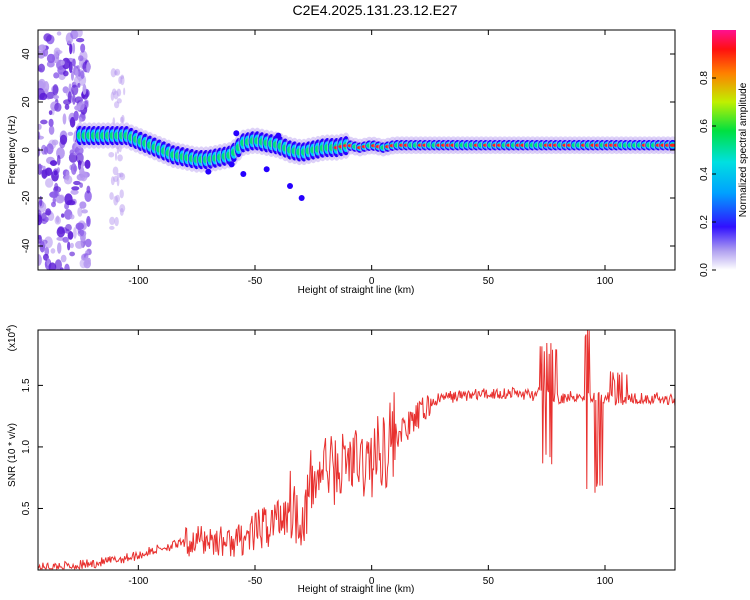 This screenshot has width=750, height=600. Describe the element at coordinates (26, 102) in the screenshot. I see `heatmap-y-tick-label: 20` at that location.